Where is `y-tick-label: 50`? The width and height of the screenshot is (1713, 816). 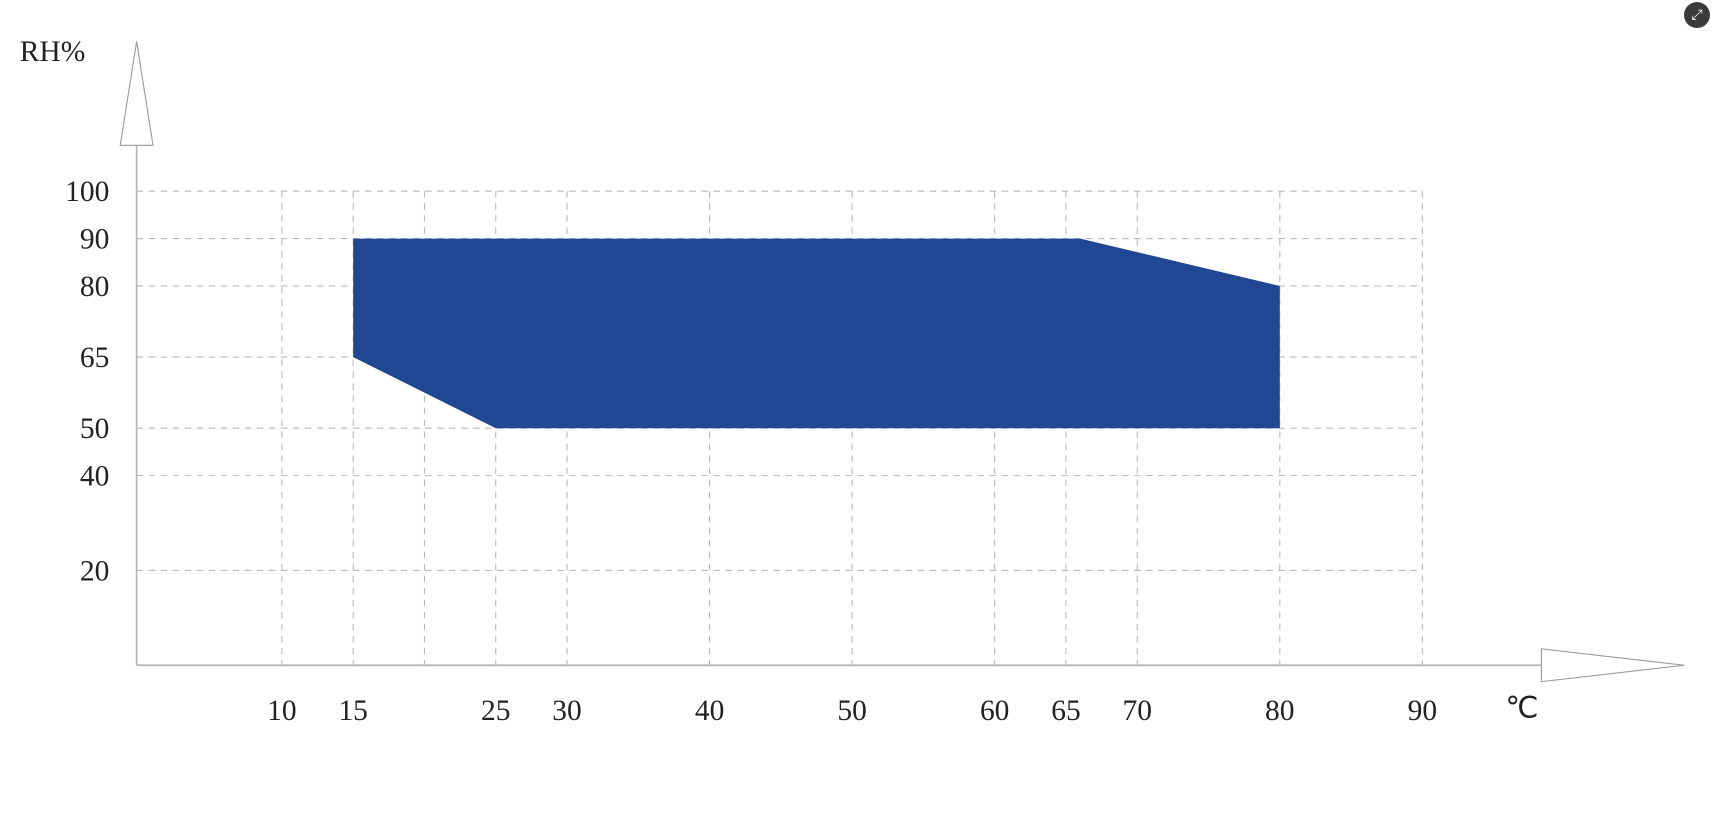
y-tick-label: 50 is located at coordinates (94, 429).